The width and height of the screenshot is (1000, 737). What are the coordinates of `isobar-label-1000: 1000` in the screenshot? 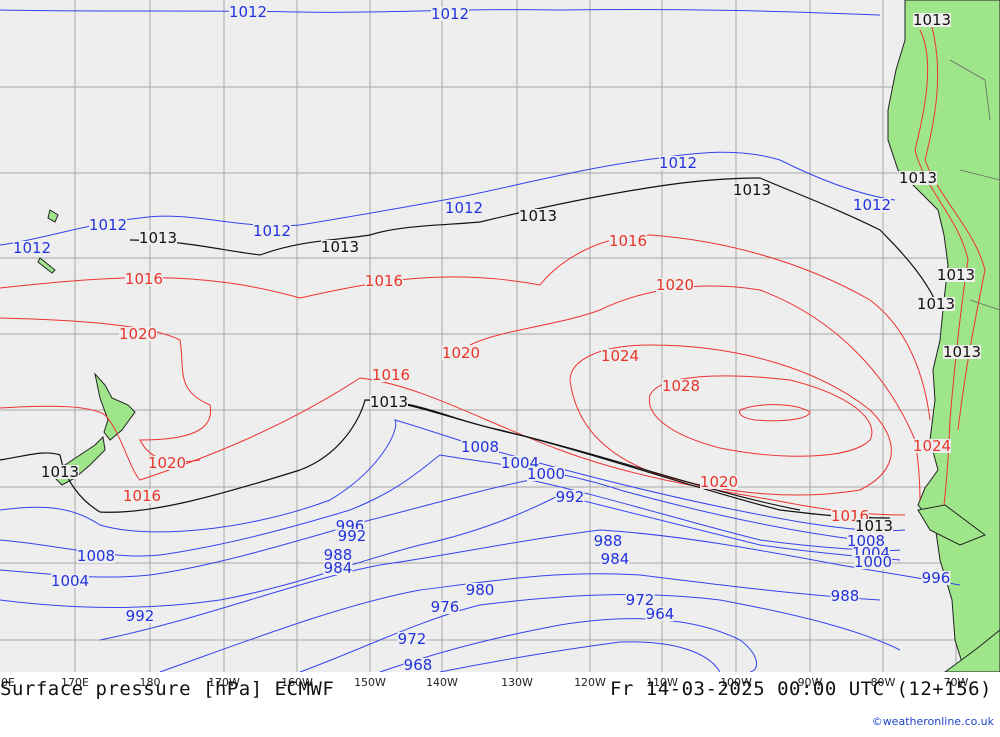 It's located at (546, 474).